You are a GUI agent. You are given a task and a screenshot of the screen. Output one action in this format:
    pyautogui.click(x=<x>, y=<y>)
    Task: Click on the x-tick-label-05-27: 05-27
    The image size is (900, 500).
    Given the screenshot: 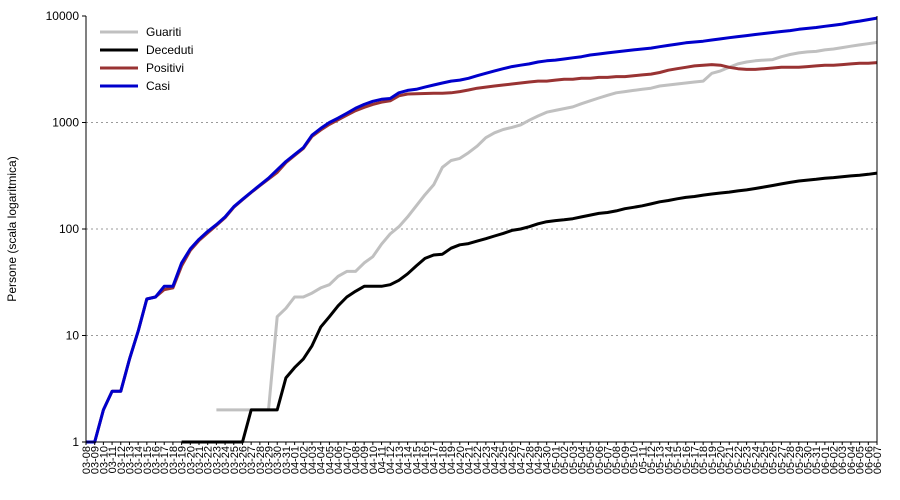 What is the action you would take?
    pyautogui.click(x=782, y=460)
    